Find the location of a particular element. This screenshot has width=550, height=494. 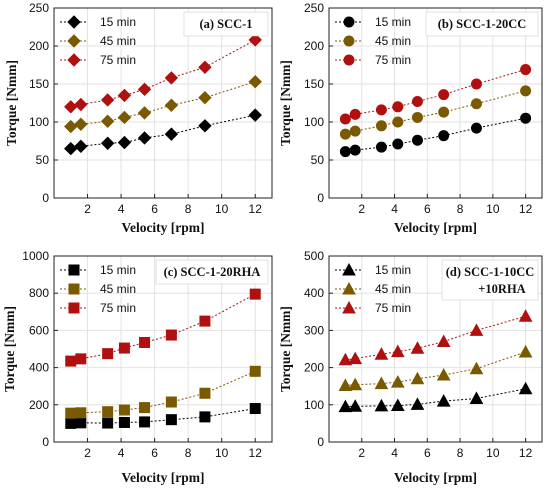

y-tick-label: 400 is located at coordinates (39, 368).